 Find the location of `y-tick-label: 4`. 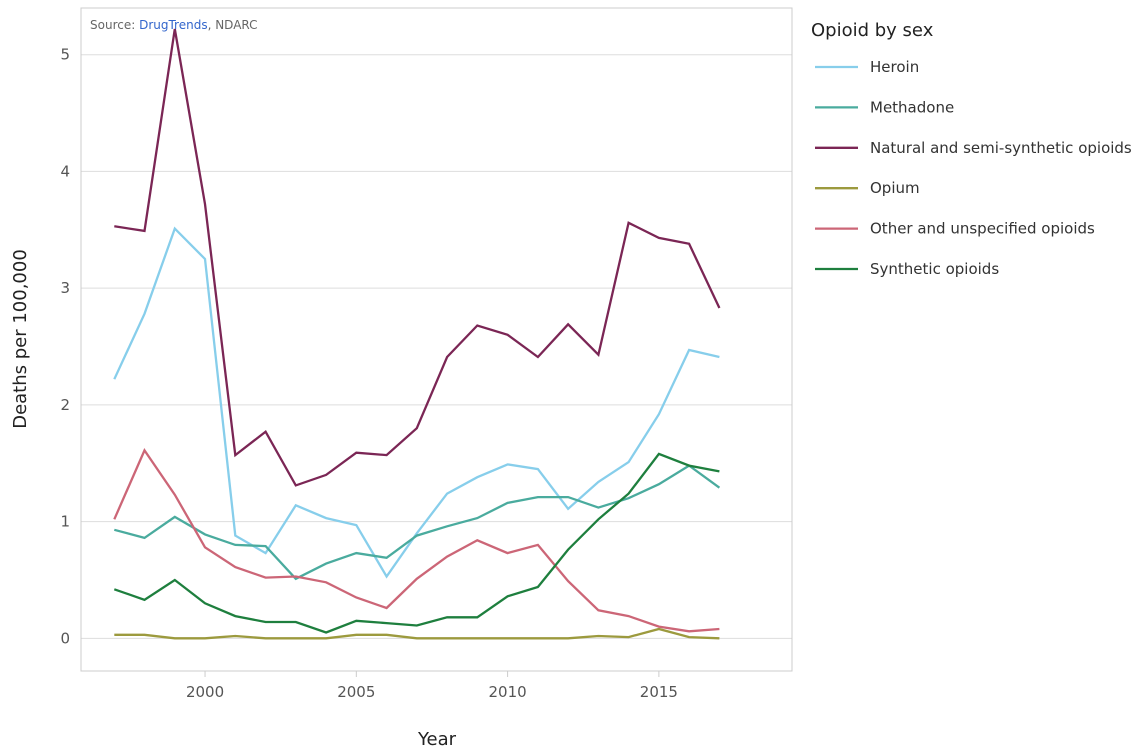

y-tick-label: 4 is located at coordinates (65, 171).